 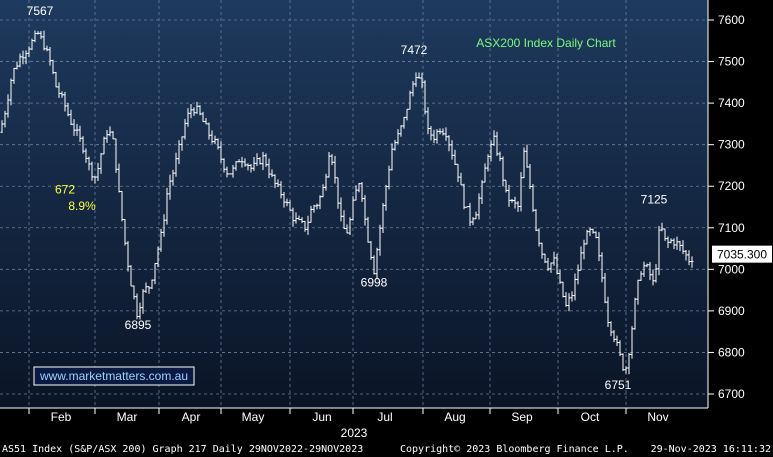 I want to click on last-value-badge: 7035.300, so click(x=742, y=254).